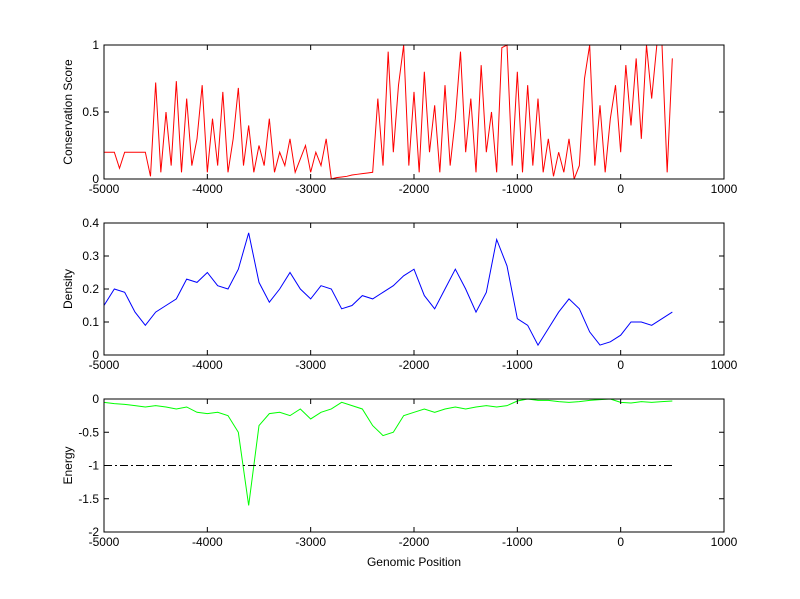 This screenshot has width=800, height=599. Describe the element at coordinates (93, 532) in the screenshot. I see `y-tick-label: -2` at that location.